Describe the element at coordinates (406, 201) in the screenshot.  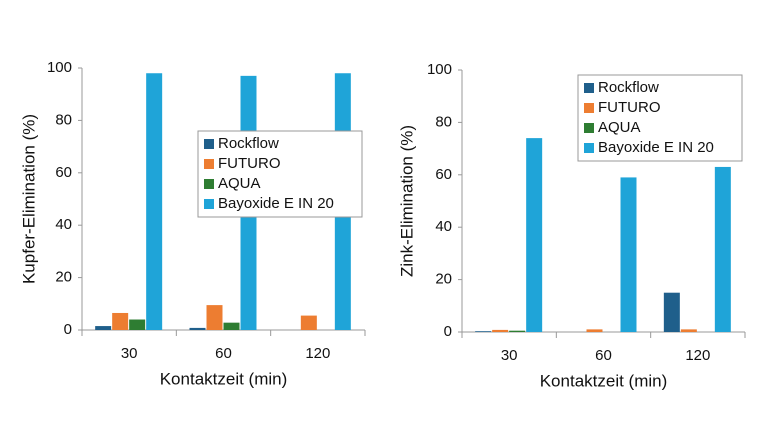
I see `y-axis-label: Zink-Elimination (%)` at that location.